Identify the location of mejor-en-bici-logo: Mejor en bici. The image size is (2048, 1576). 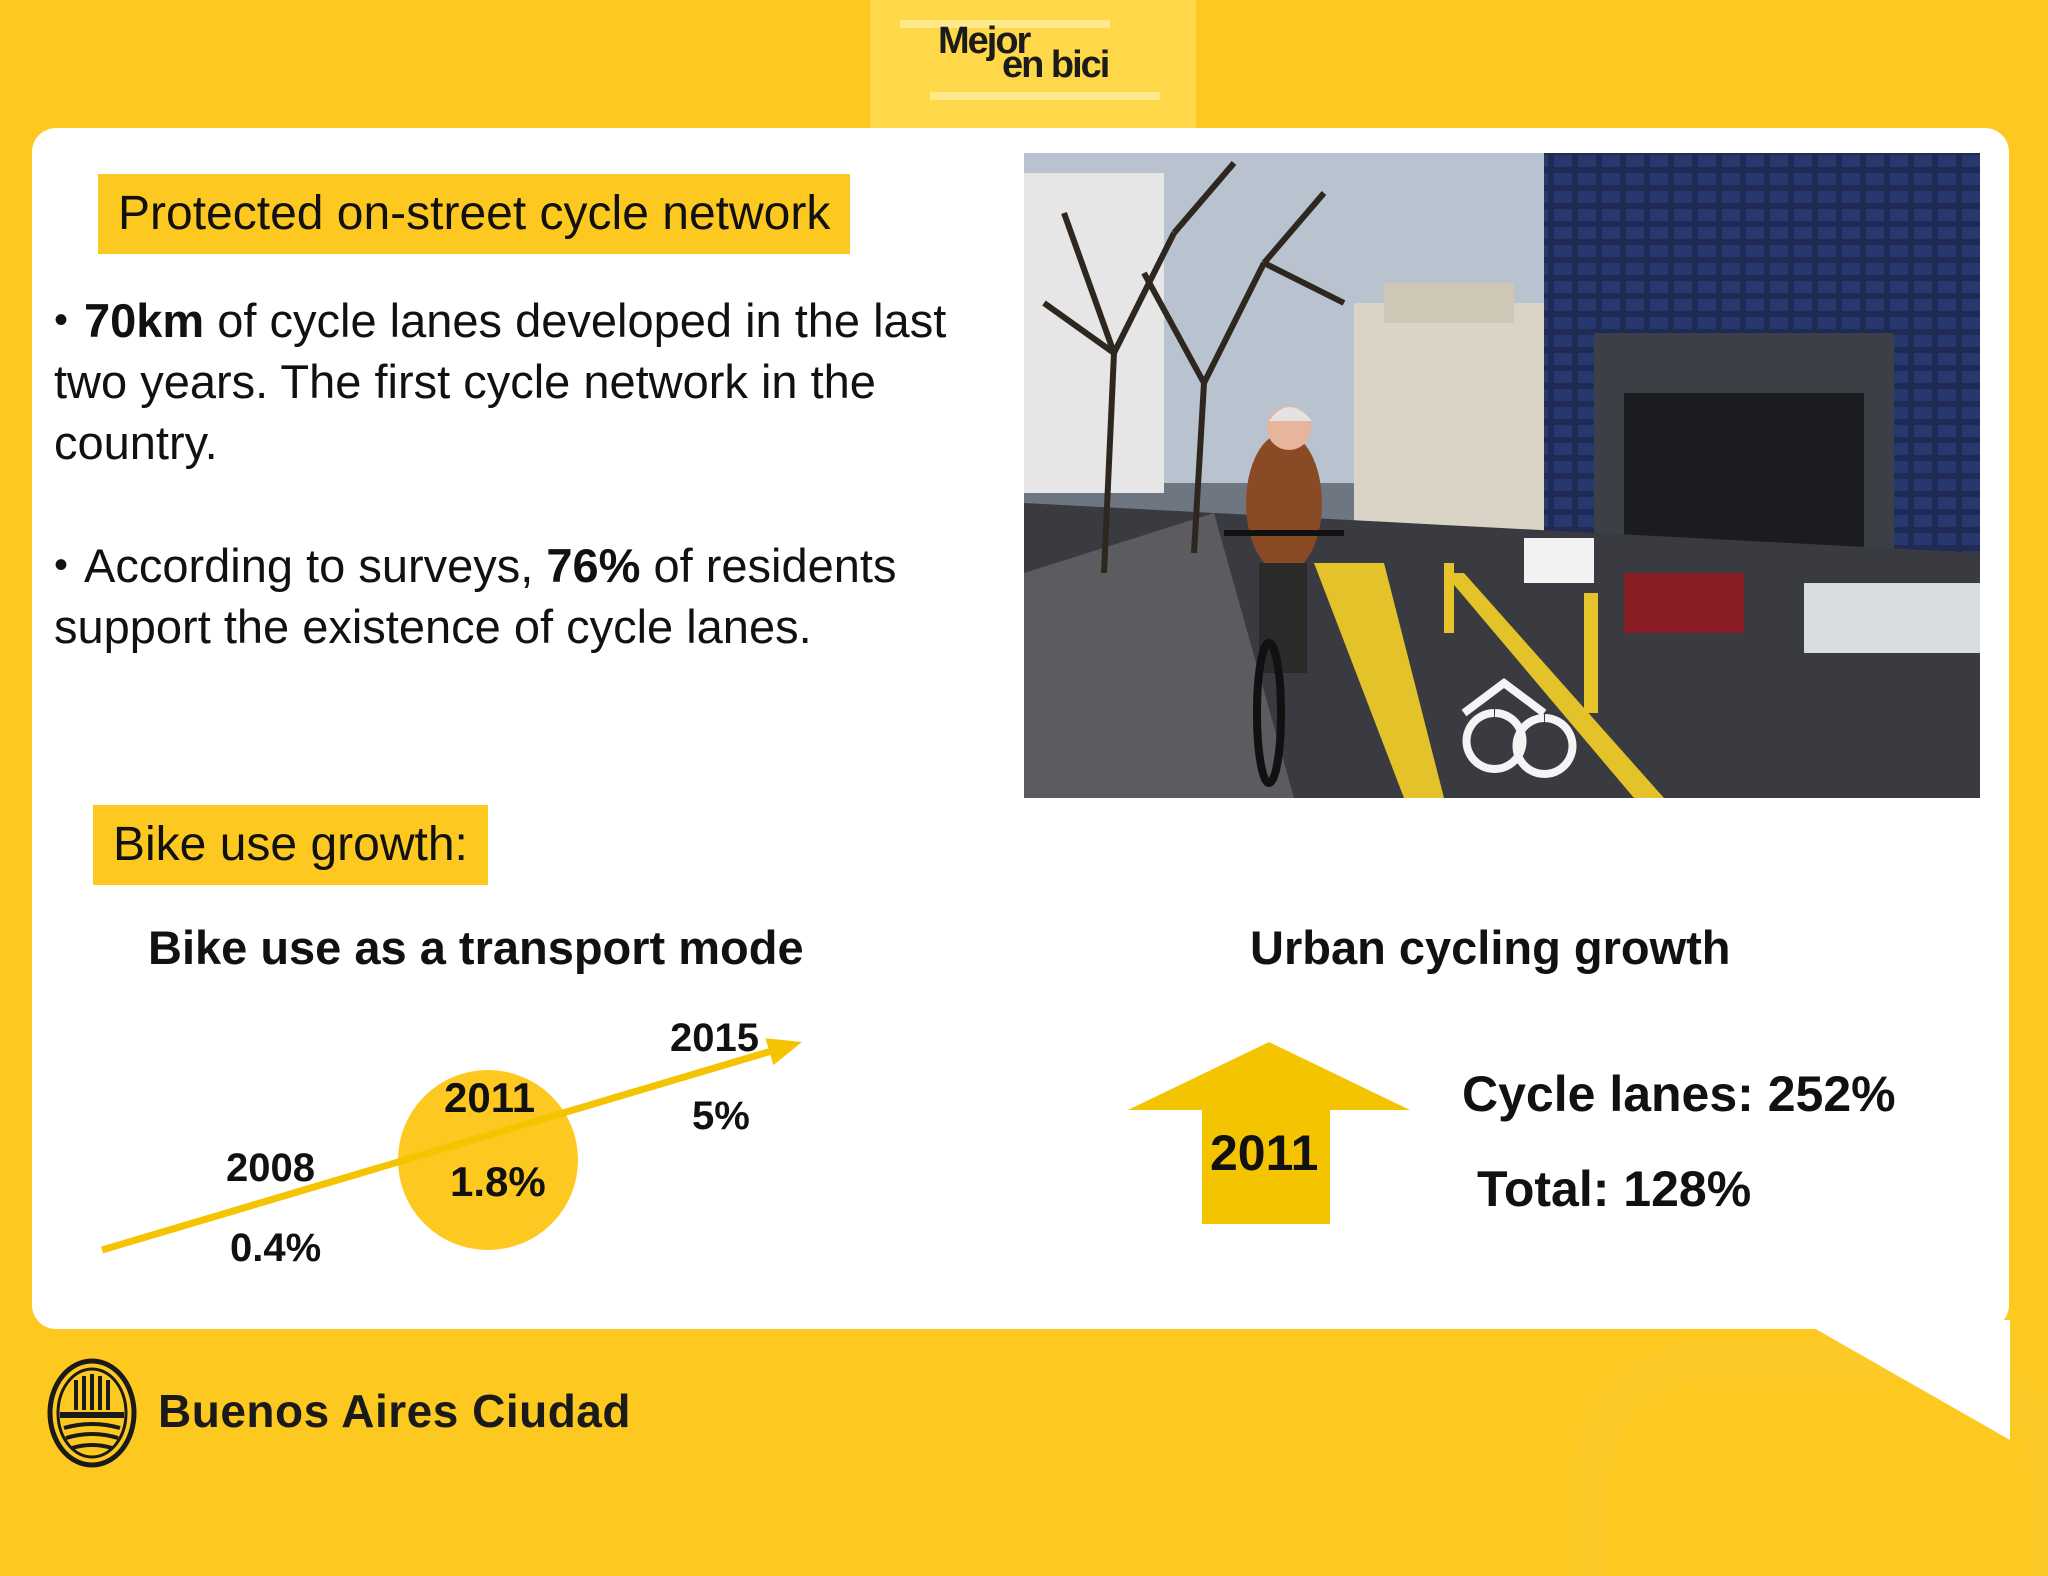
(1033, 64).